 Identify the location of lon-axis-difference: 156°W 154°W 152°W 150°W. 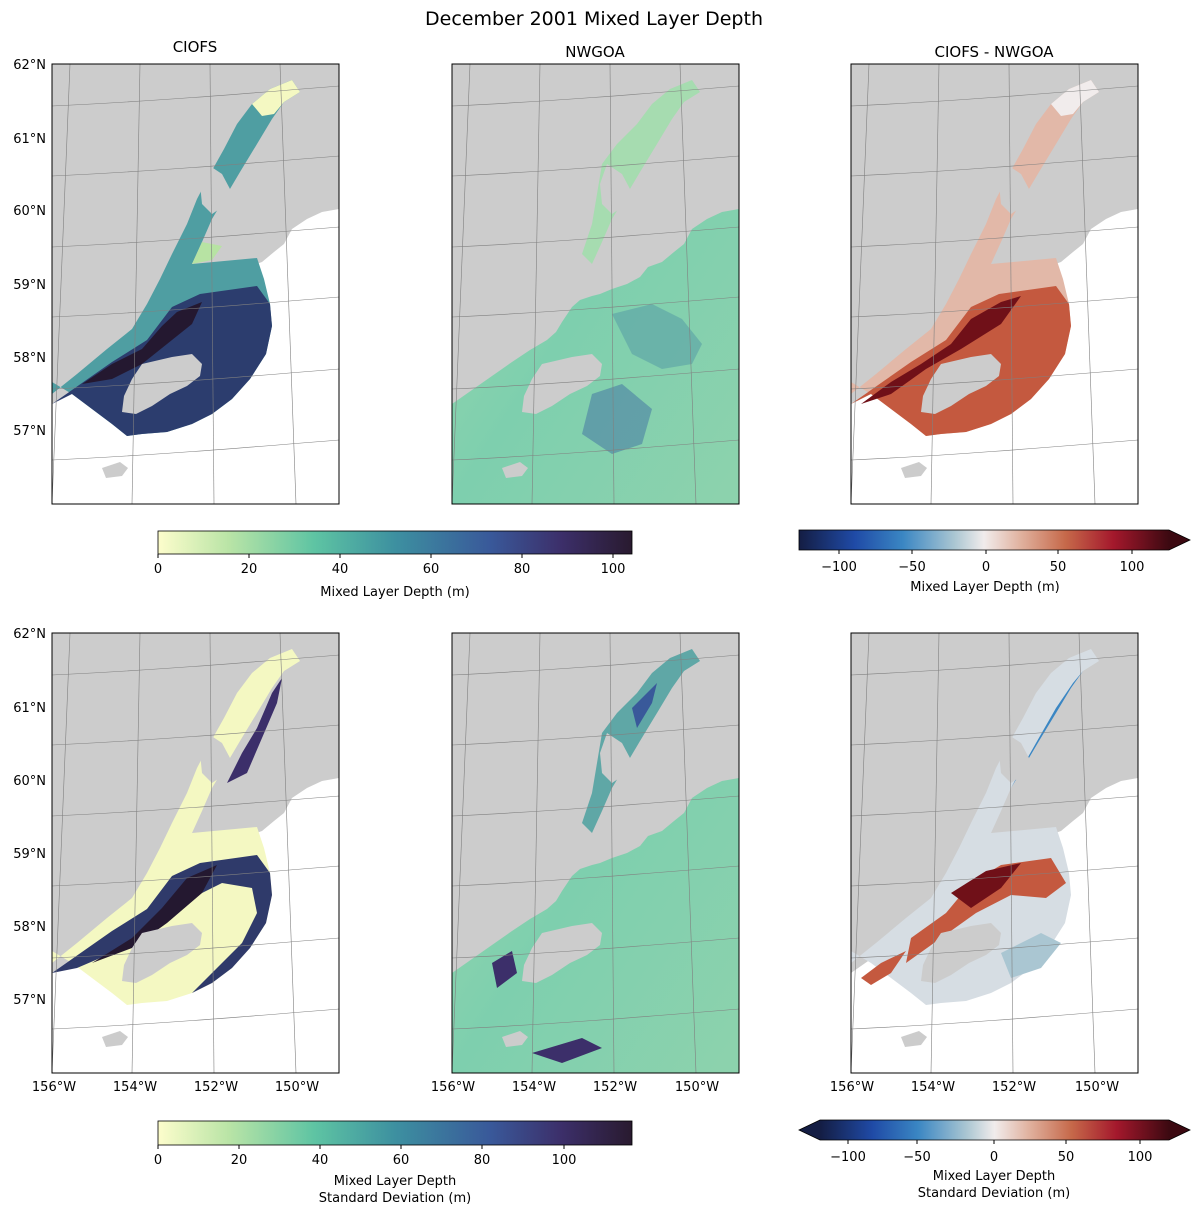
(974, 1087).